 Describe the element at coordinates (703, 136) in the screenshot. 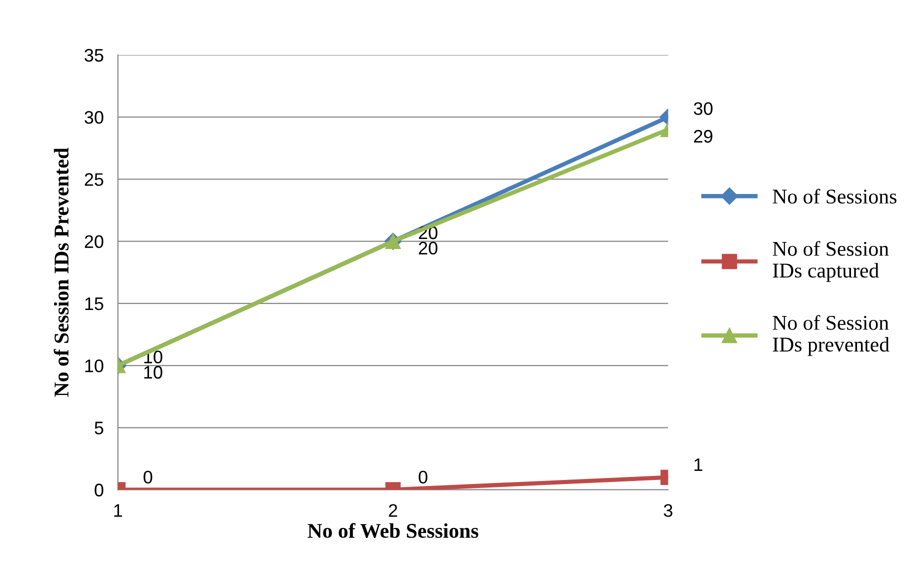

I see `data-label: 29` at that location.